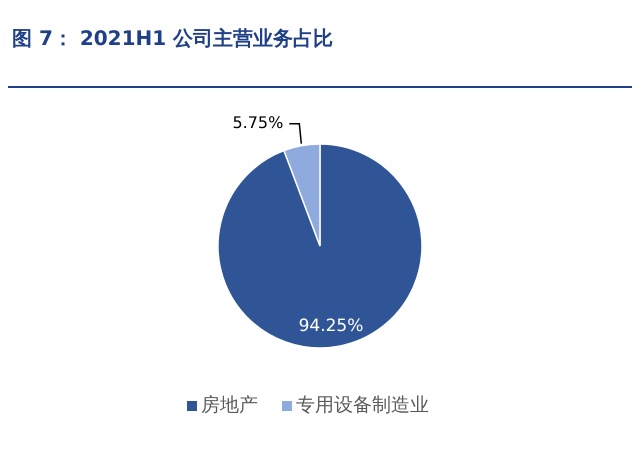 This screenshot has height=455, width=640. Describe the element at coordinates (320, 246) in the screenshot. I see `pie-slice` at that location.